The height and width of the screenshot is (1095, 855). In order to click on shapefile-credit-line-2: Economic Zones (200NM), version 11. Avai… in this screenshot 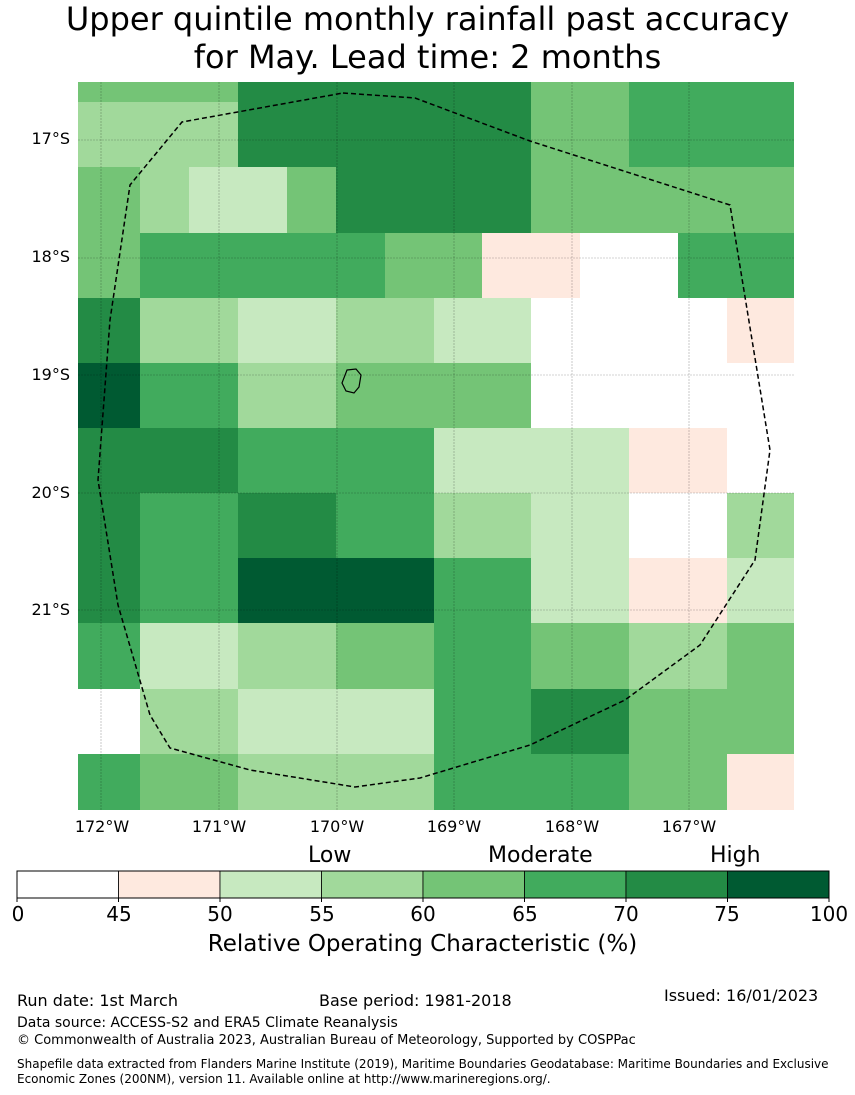, I will do `click(284, 1079)`.